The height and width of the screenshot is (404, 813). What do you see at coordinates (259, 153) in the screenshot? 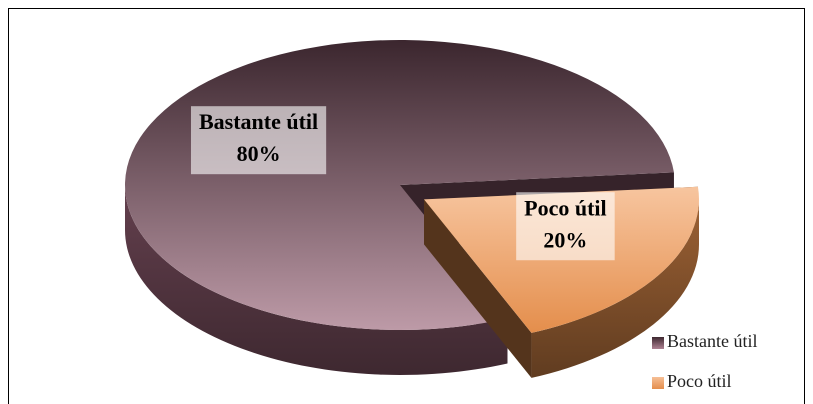
I see `data-label-value: 80%` at bounding box center [259, 153].